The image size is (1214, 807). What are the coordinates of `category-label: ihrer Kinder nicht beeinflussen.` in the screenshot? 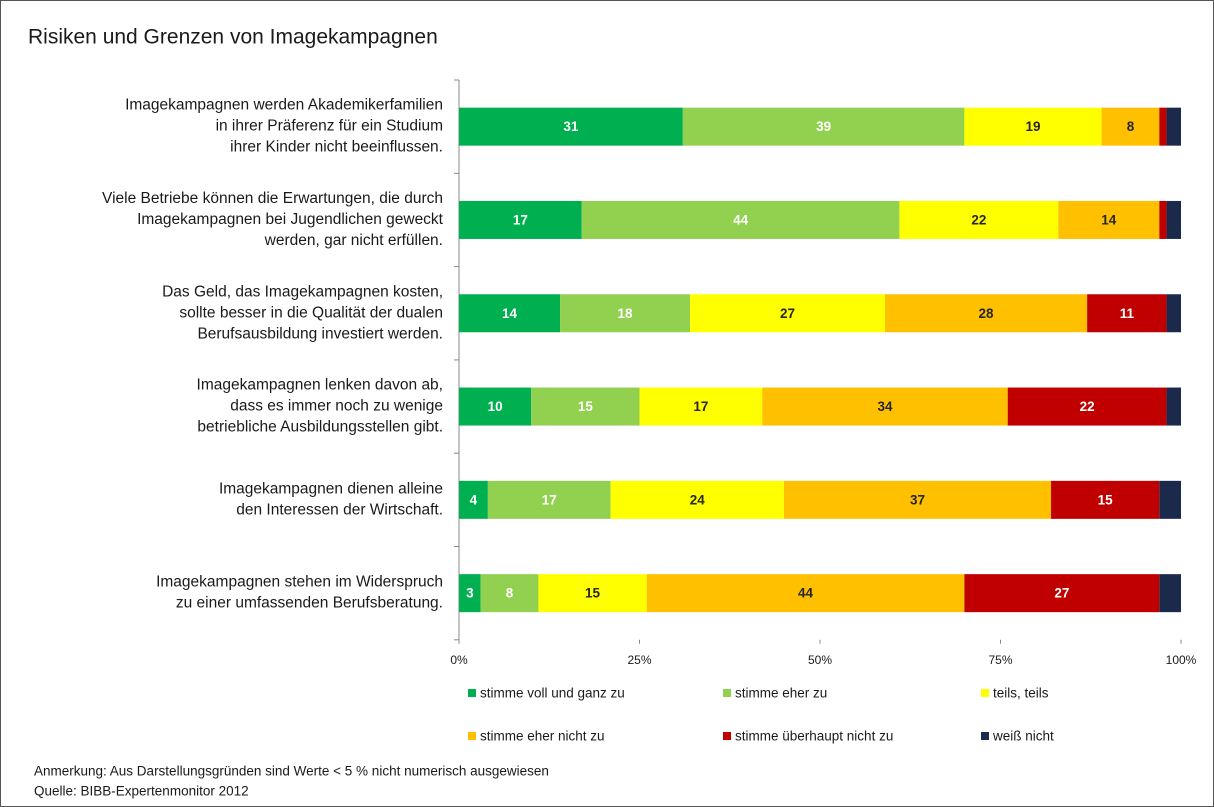 It's located at (336, 147).